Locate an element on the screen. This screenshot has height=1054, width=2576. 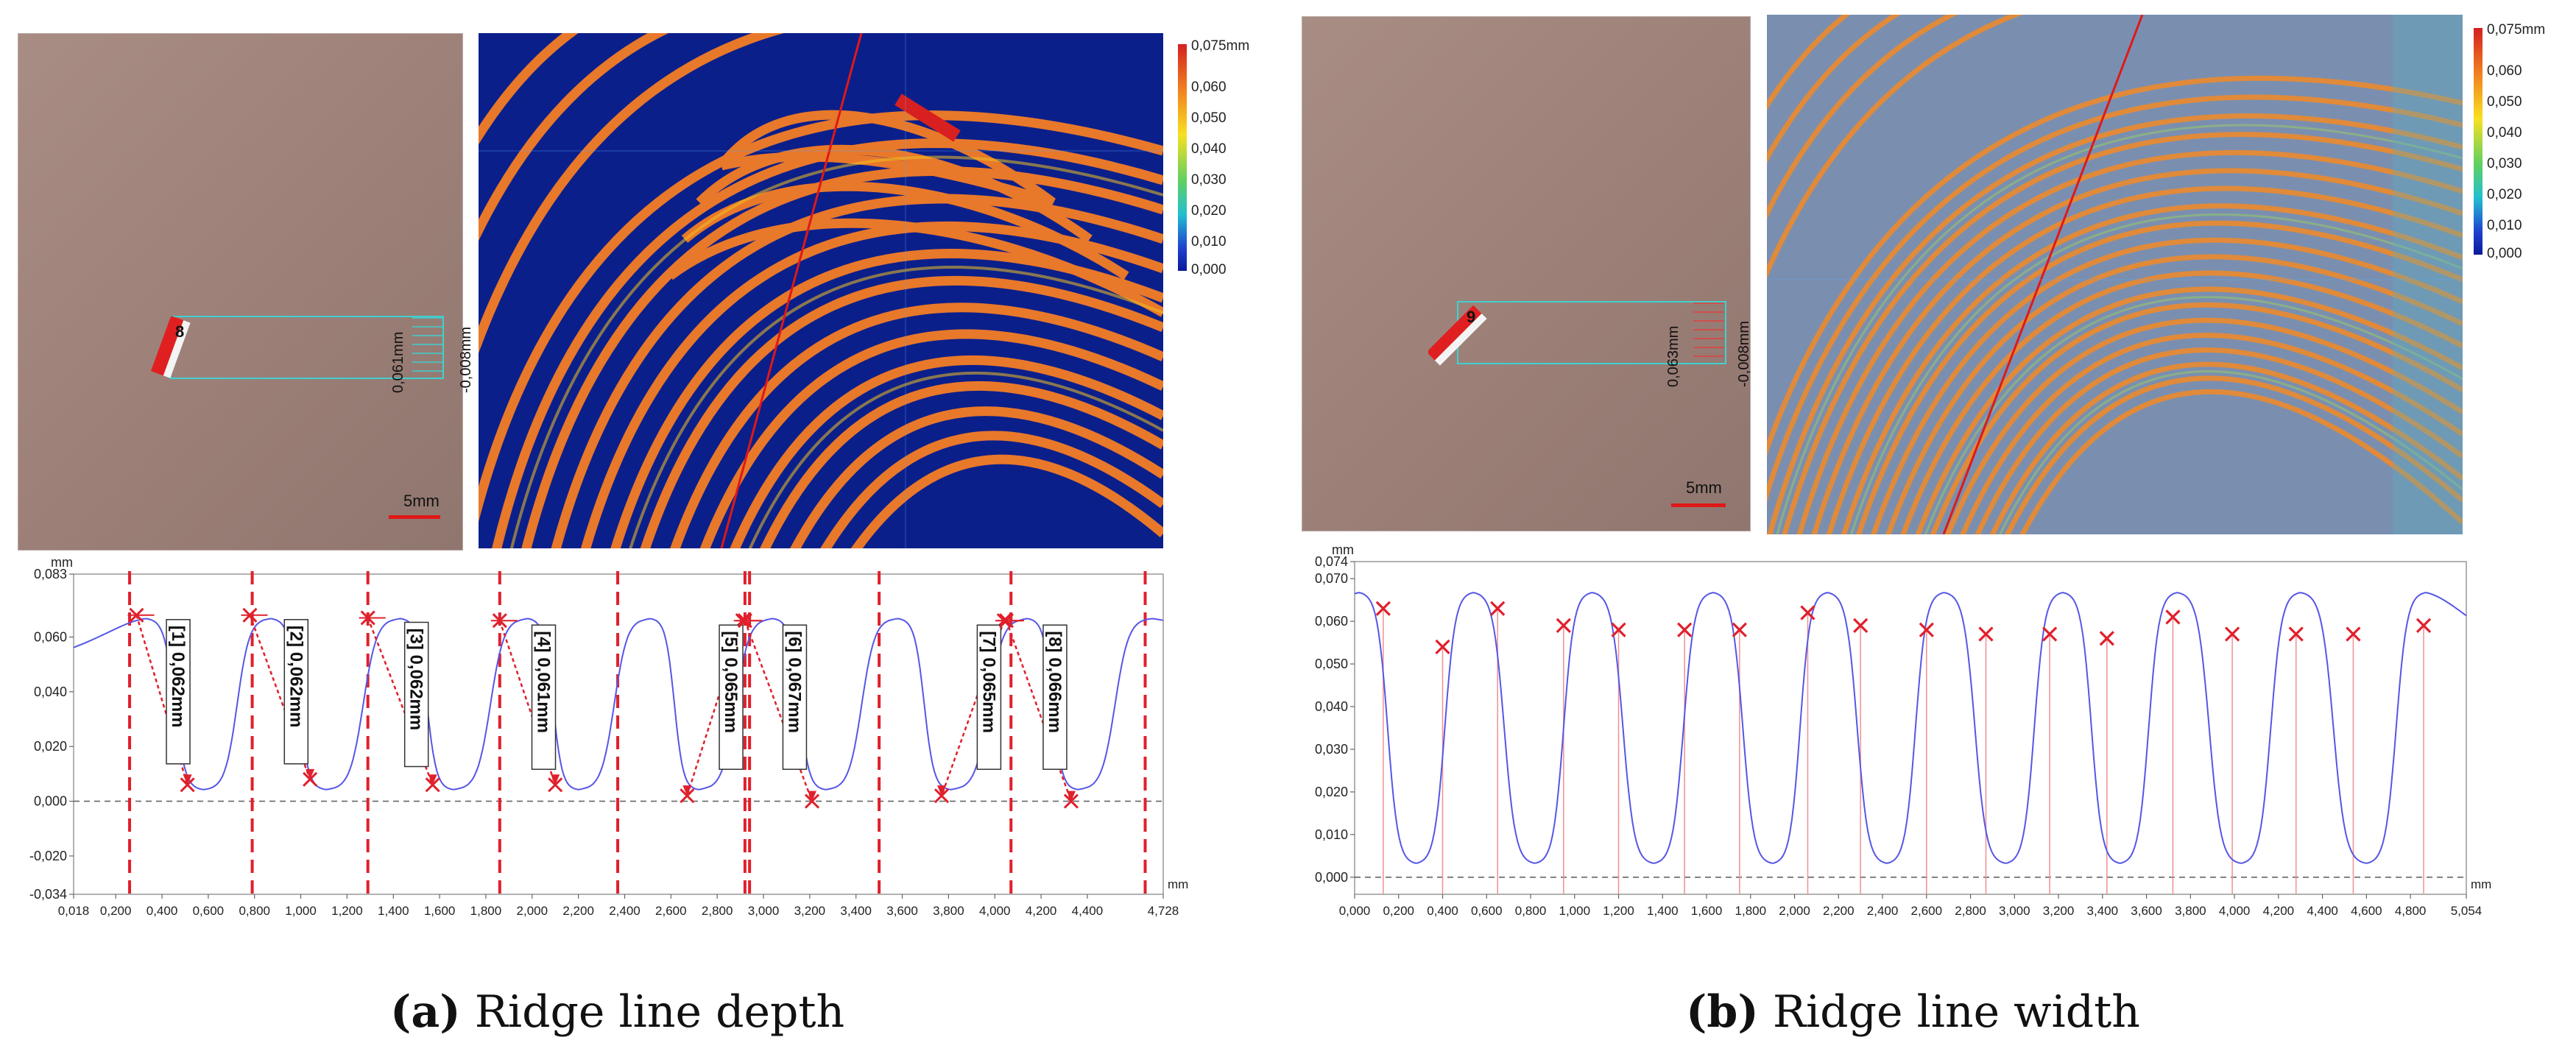
caption-a: (a) Ridge line depth is located at coordinates (617, 1012).